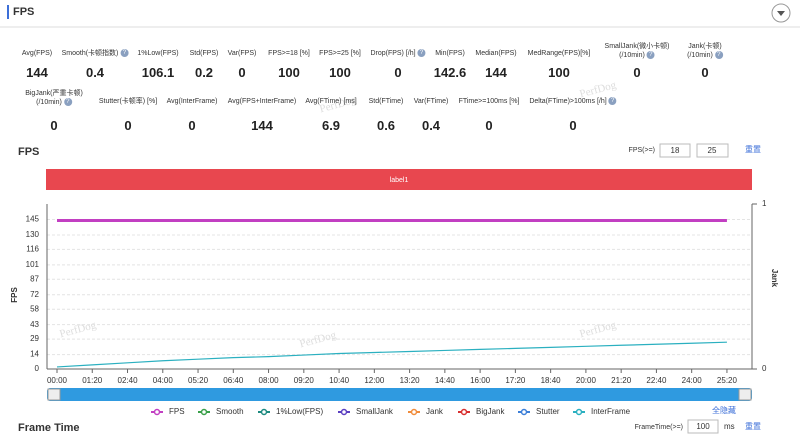 Image resolution: width=800 pixels, height=435 pixels. I want to click on y-tick-label: 29, so click(34, 338).